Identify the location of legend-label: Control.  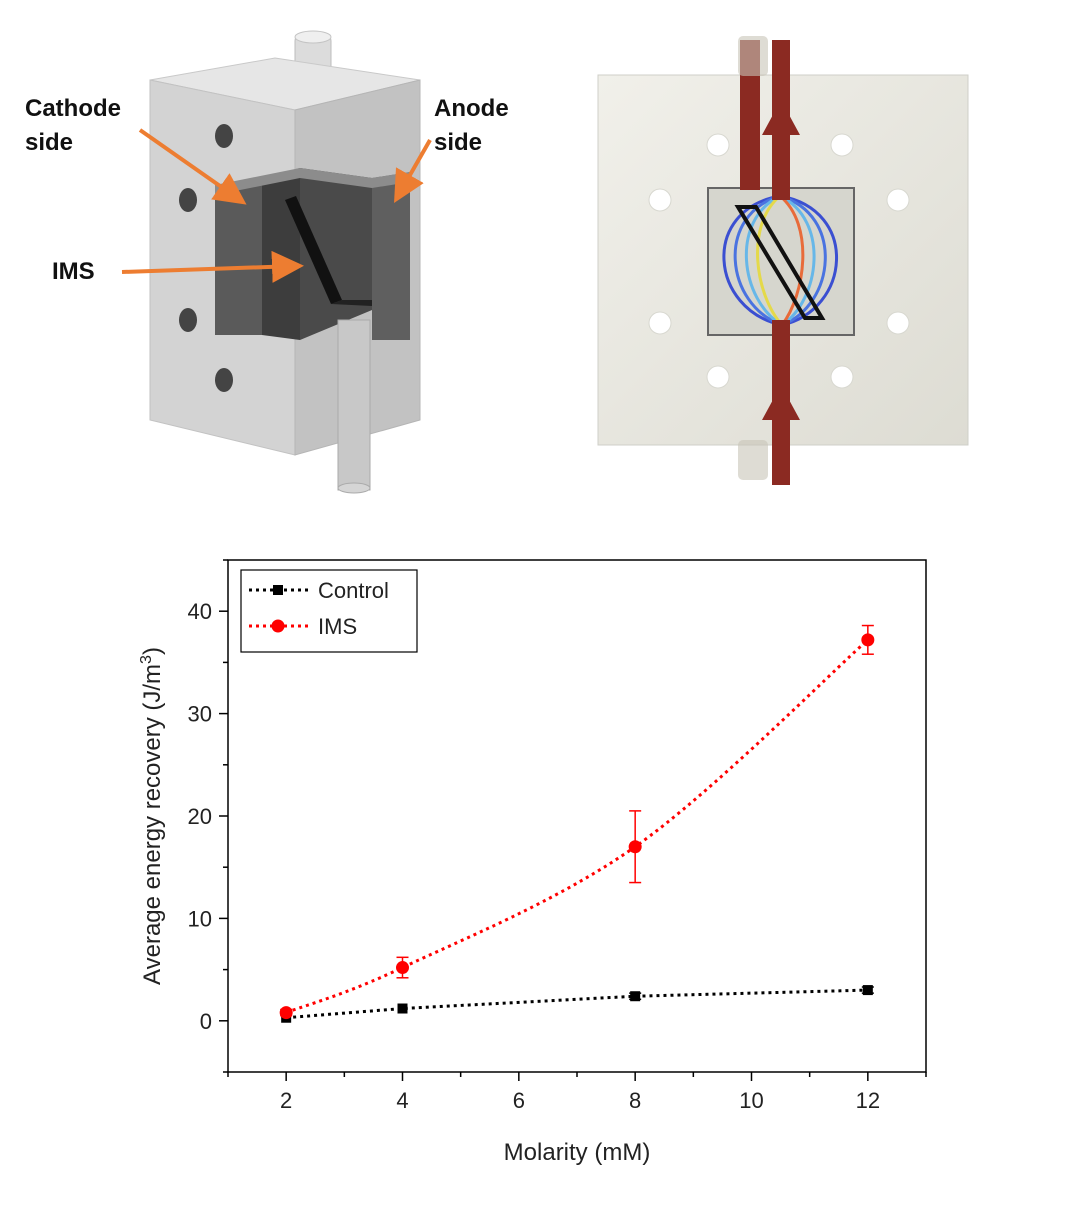
(353, 590).